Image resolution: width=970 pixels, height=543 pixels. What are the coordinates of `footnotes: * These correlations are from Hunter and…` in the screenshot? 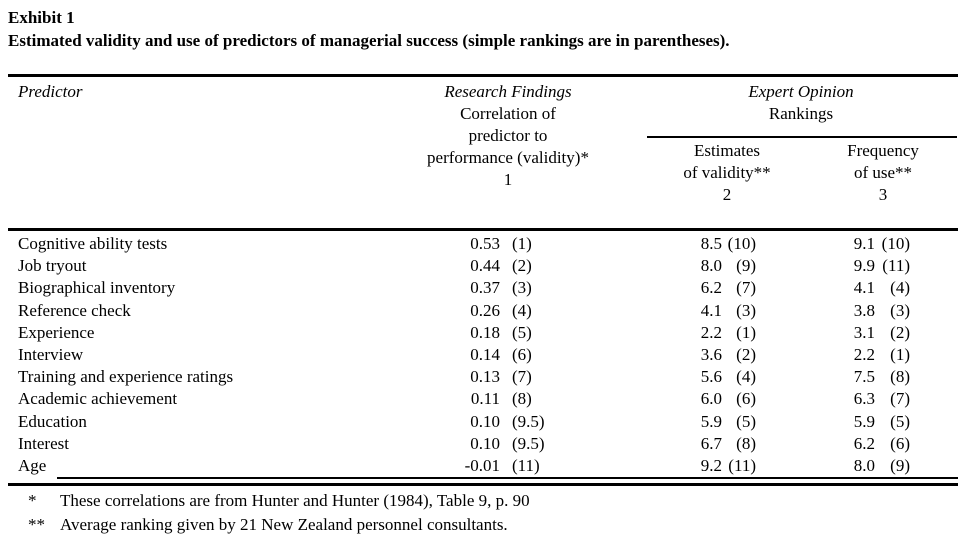 It's located at (269, 513).